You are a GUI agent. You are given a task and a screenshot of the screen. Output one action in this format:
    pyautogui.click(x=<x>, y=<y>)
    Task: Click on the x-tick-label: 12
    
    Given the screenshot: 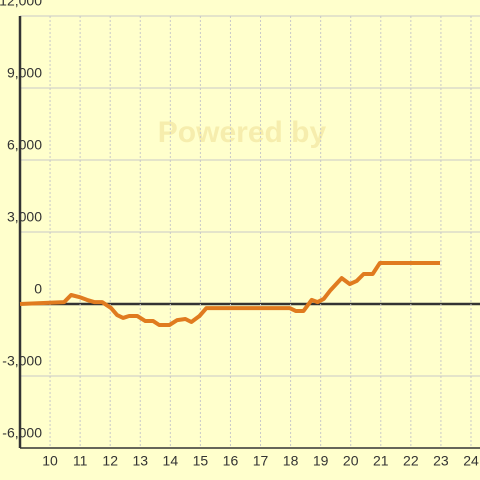 What is the action you would take?
    pyautogui.click(x=110, y=461)
    